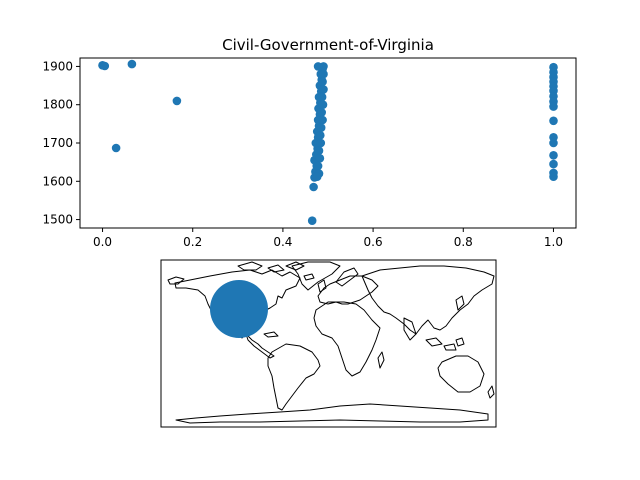 This screenshot has width=640, height=480. Describe the element at coordinates (271, 334) in the screenshot. I see `caribbean-island` at that location.